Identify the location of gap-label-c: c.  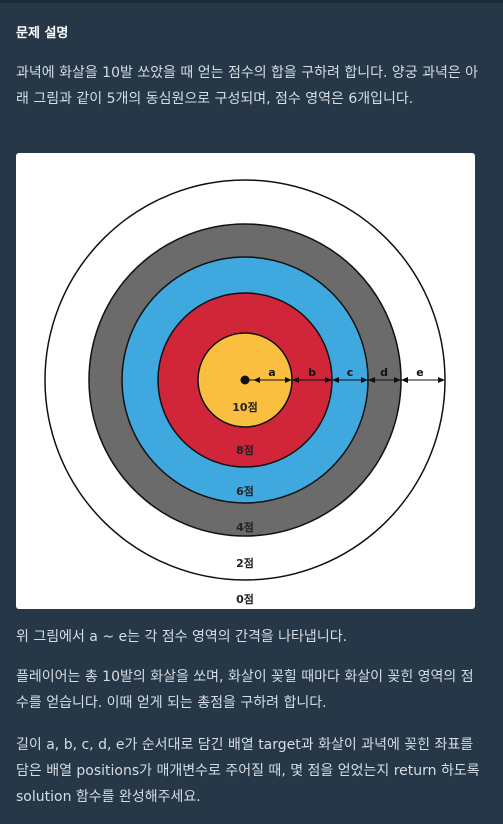
(350, 372).